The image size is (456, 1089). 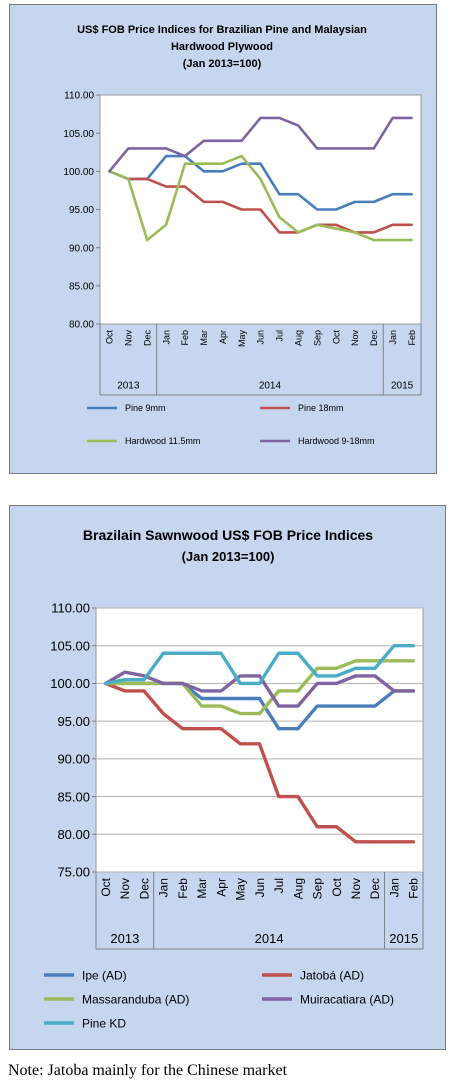 What do you see at coordinates (321, 408) in the screenshot?
I see `legend-label-1: Pine 18mm` at bounding box center [321, 408].